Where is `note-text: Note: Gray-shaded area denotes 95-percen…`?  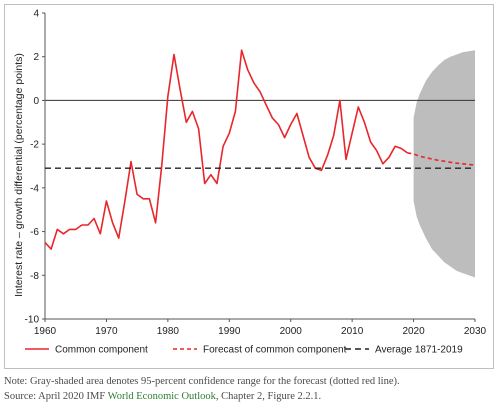
note-text: Note: Gray-shaded area denotes 95-percen… is located at coordinates (202, 381).